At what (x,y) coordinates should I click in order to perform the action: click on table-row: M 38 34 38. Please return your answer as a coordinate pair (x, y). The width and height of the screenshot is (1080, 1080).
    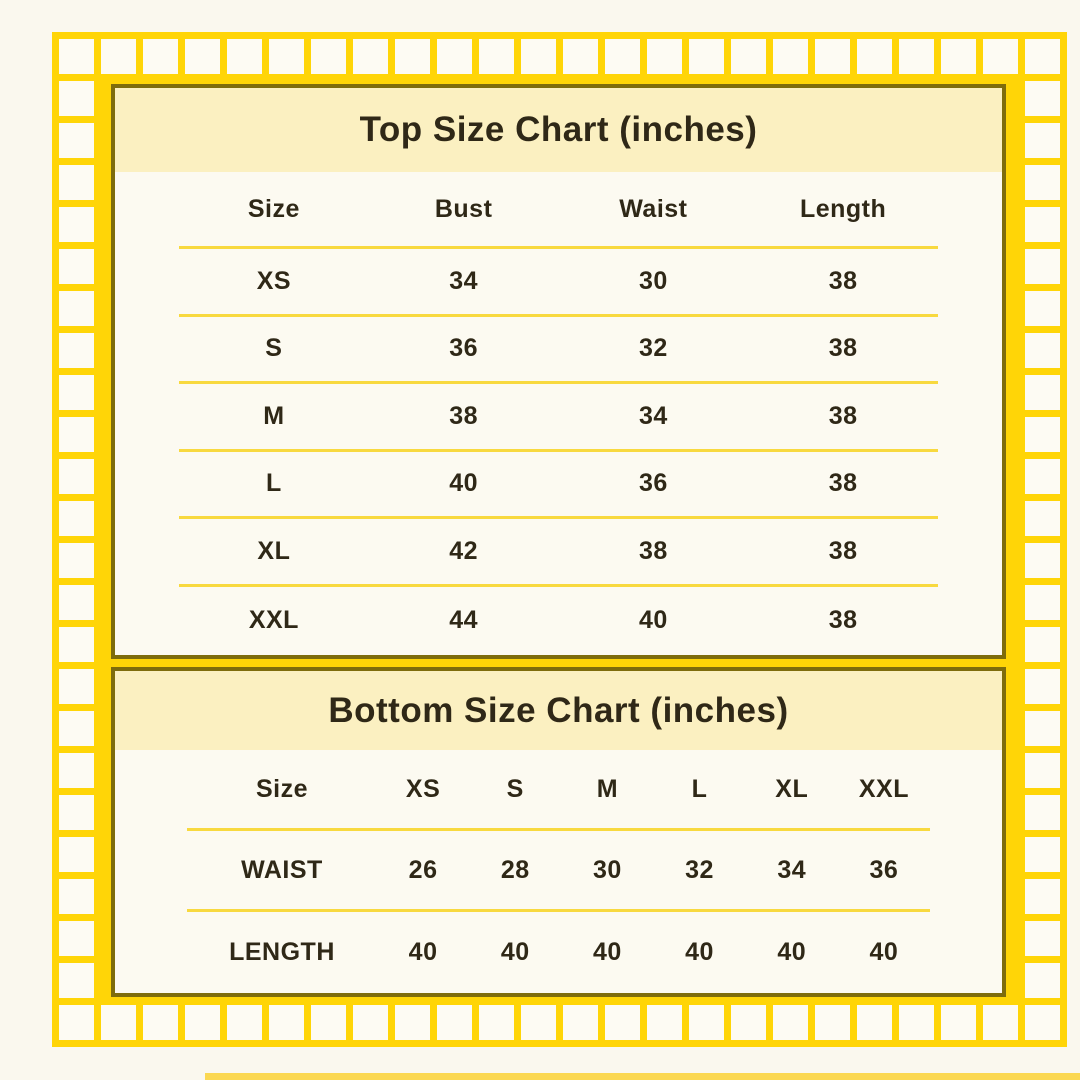
    Looking at the image, I should click on (558, 418).